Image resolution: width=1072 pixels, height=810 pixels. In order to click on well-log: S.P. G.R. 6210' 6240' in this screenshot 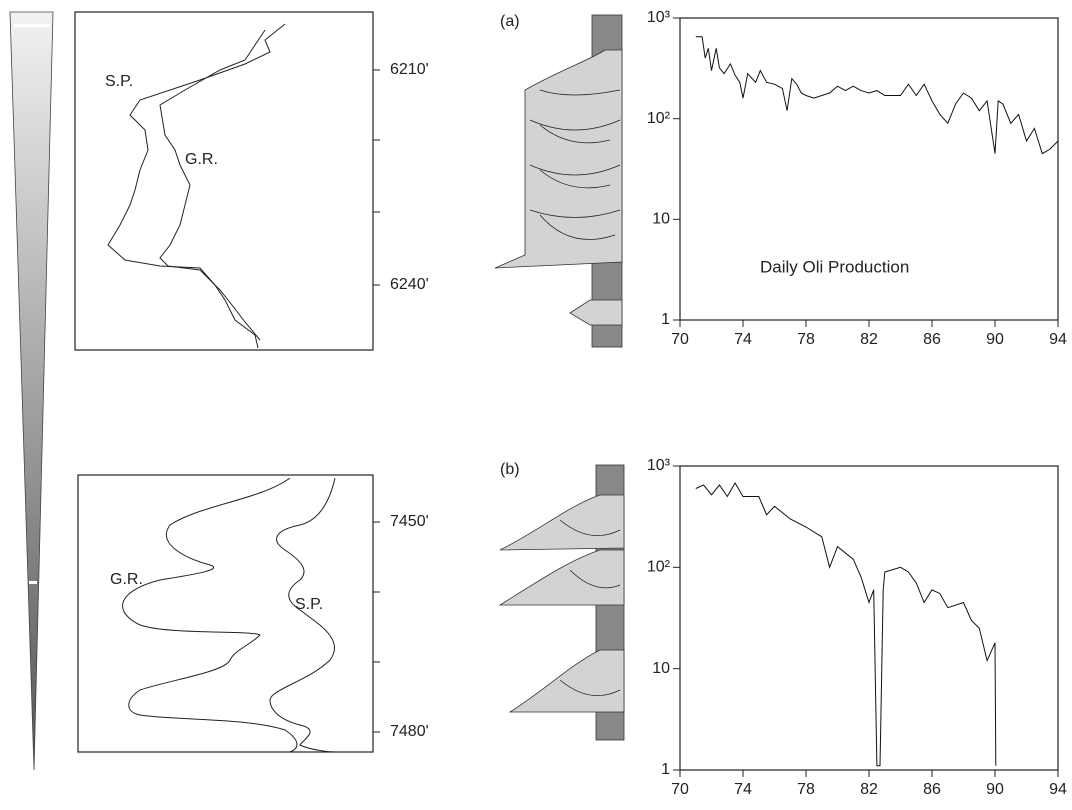, I will do `click(251, 181)`.